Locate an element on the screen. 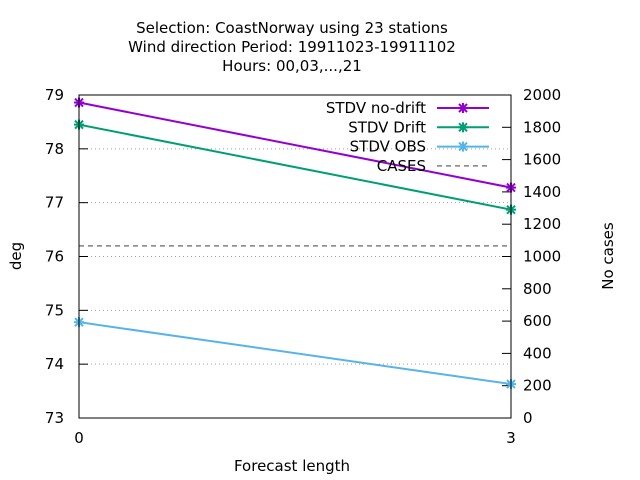 The height and width of the screenshot is (480, 640). y2-tick-label: 1600 is located at coordinates (542, 160).